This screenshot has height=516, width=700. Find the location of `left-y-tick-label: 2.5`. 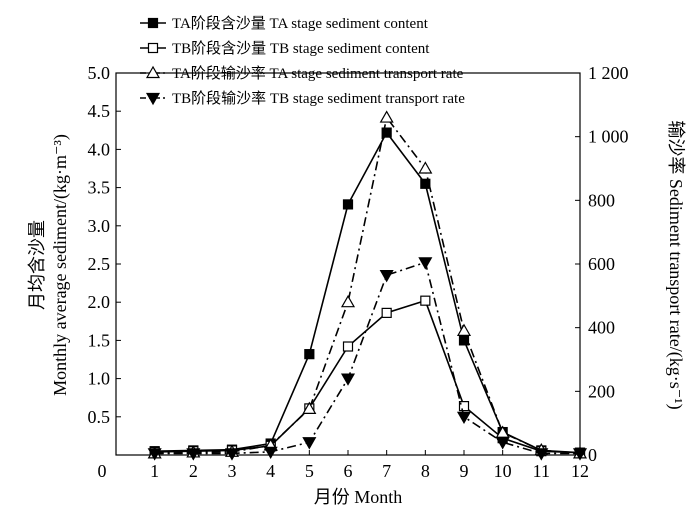

left-y-tick-label: 2.5 is located at coordinates (99, 264).